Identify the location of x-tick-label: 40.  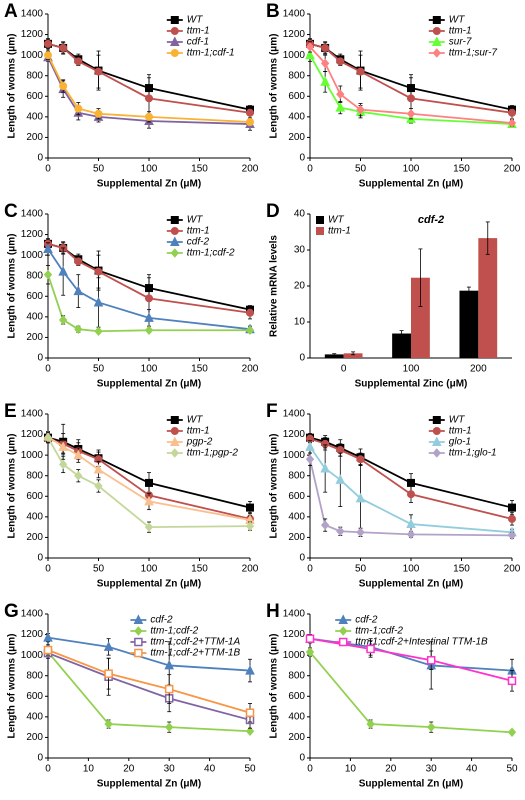
(472, 769).